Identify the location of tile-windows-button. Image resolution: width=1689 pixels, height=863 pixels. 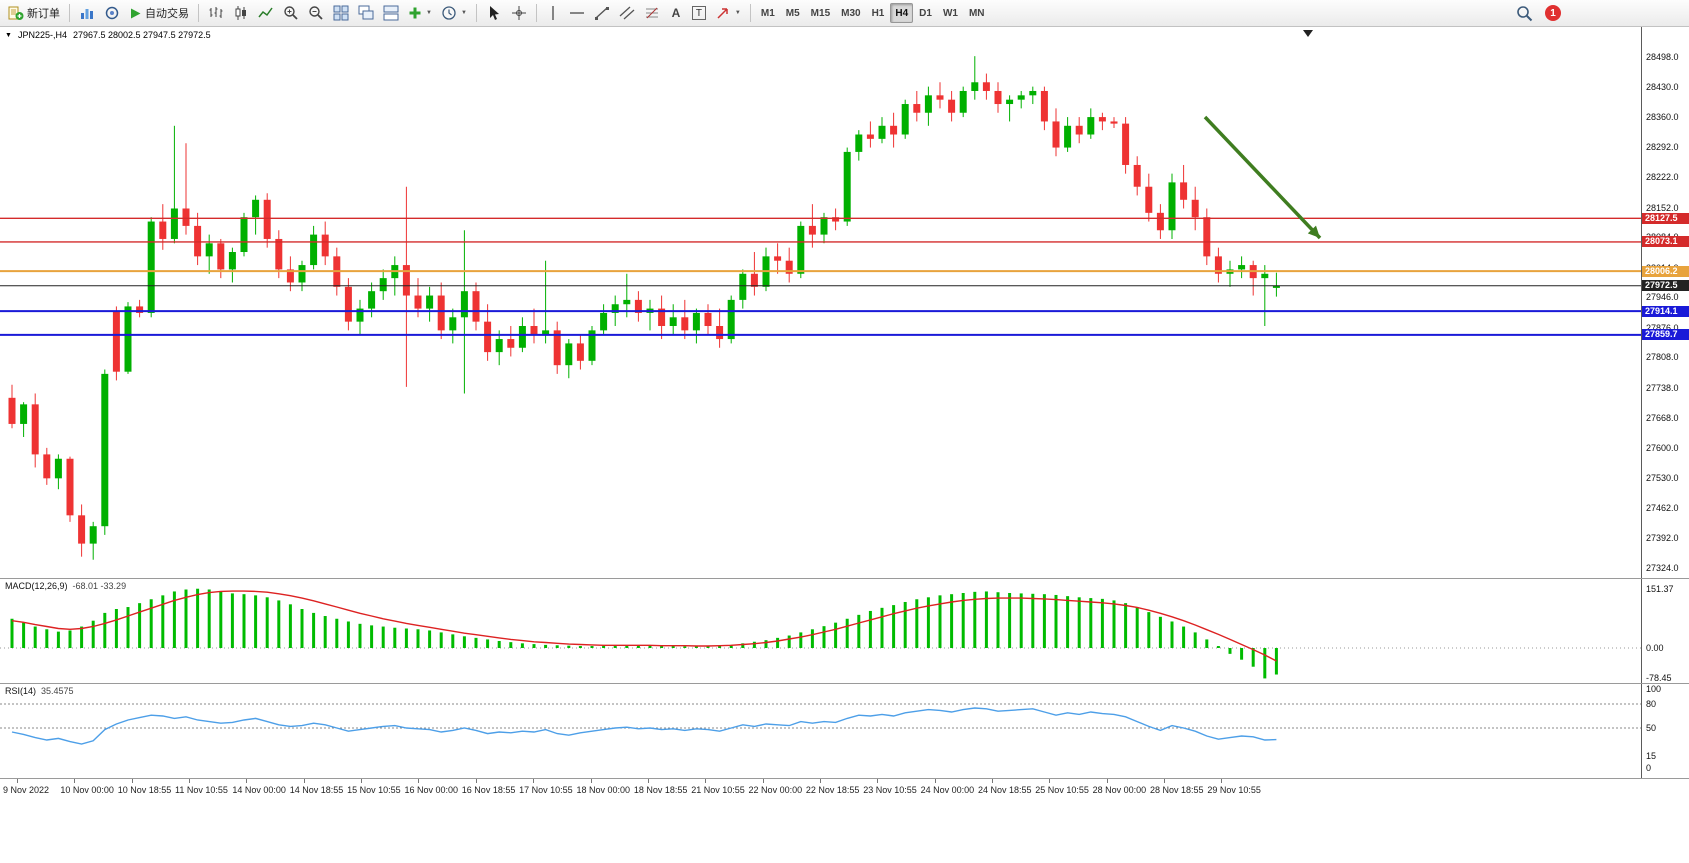
(341, 13).